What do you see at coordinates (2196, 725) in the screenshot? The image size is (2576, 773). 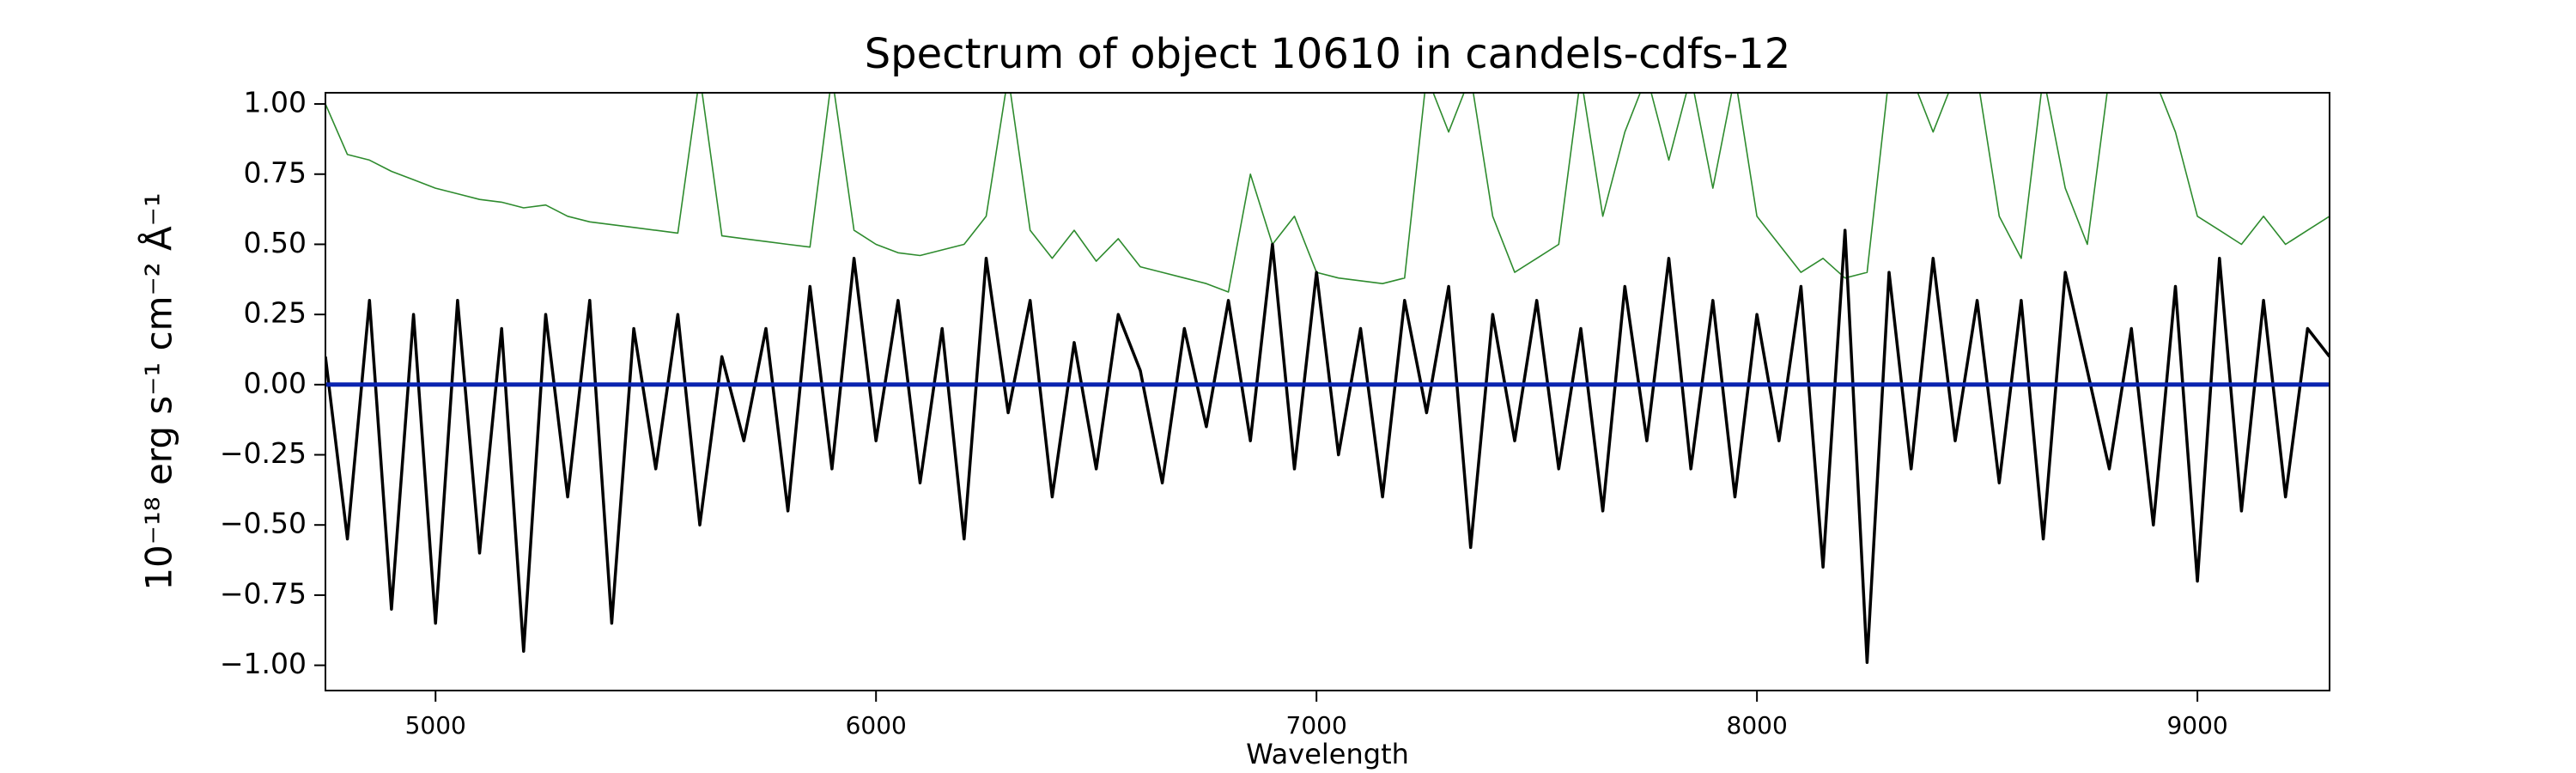 I see `x-tick-label: 9000` at bounding box center [2196, 725].